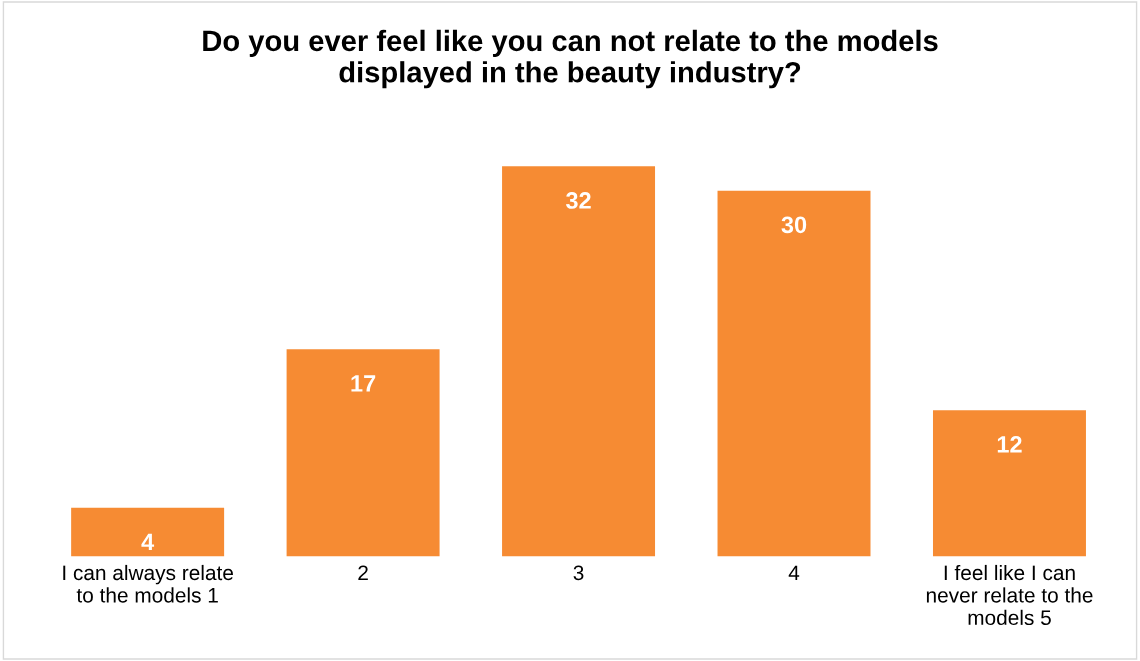  I want to click on data-label: 32, so click(578, 200).